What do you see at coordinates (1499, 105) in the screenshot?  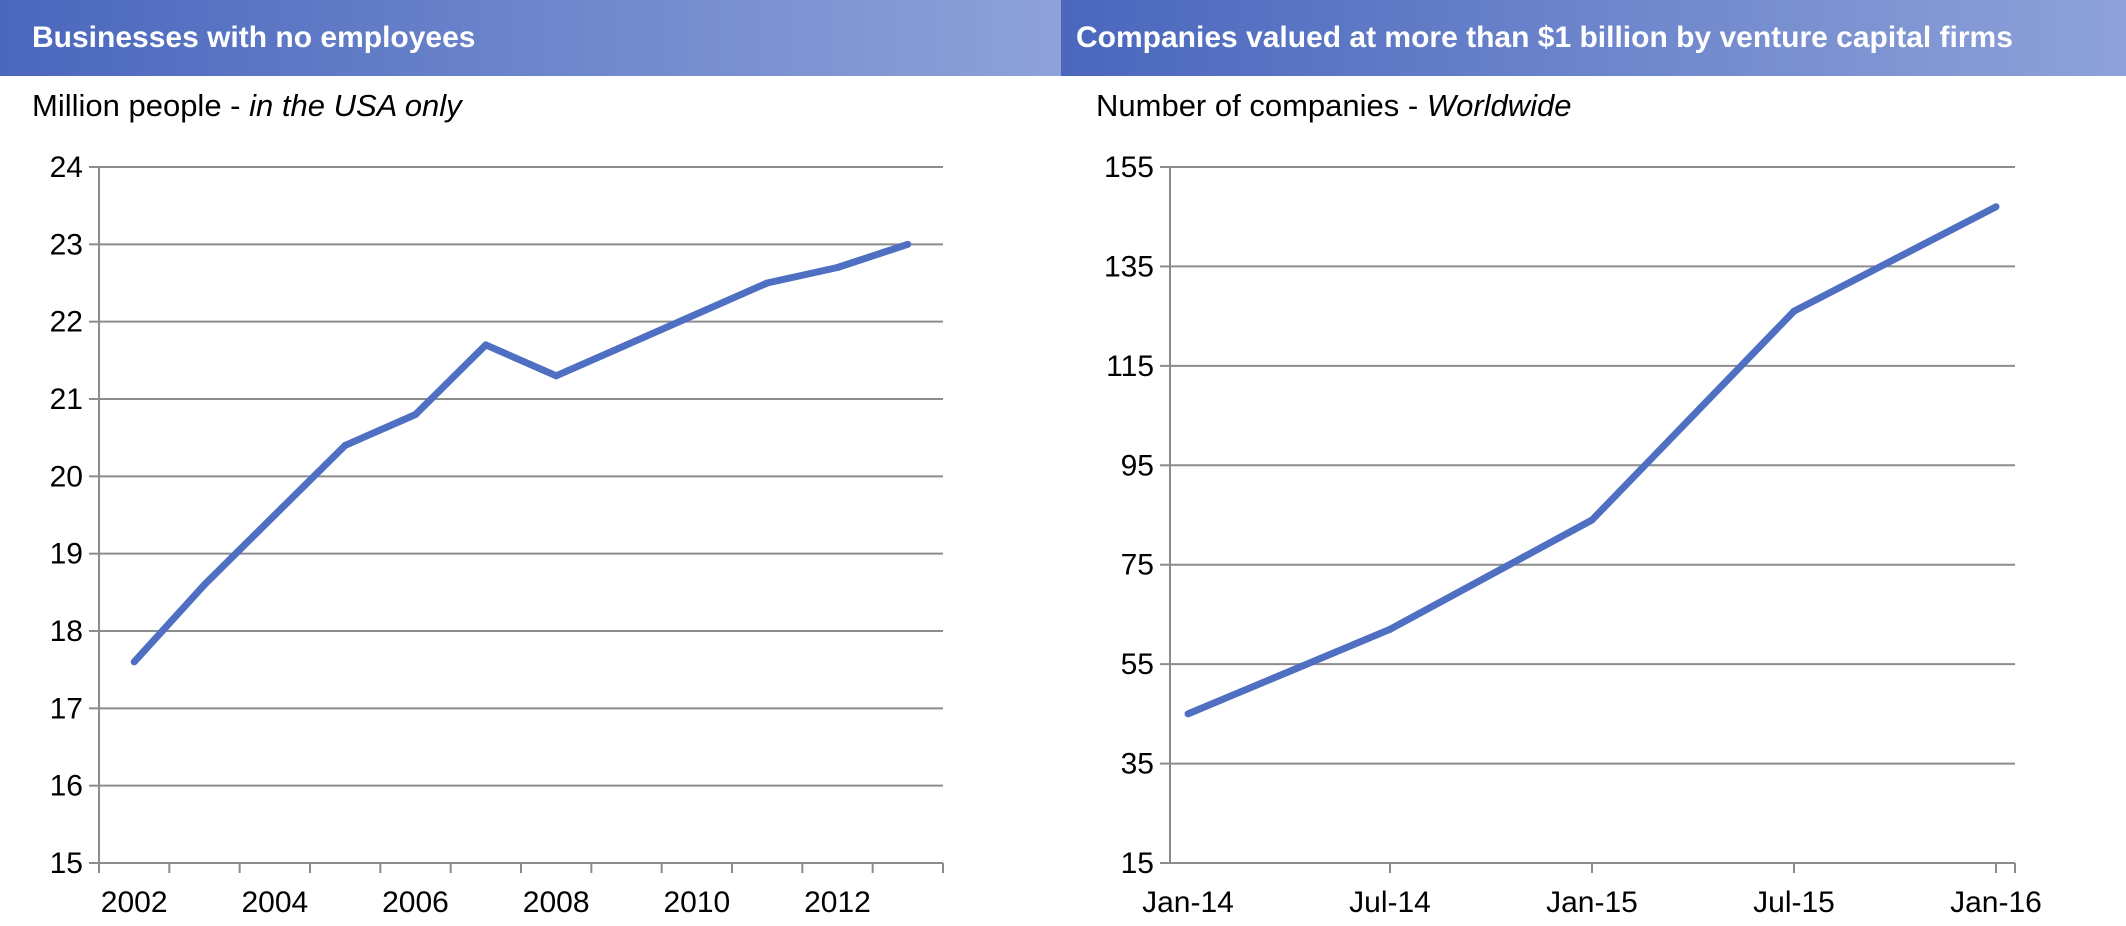 I see `subtitle-emphasis: Worldwide` at bounding box center [1499, 105].